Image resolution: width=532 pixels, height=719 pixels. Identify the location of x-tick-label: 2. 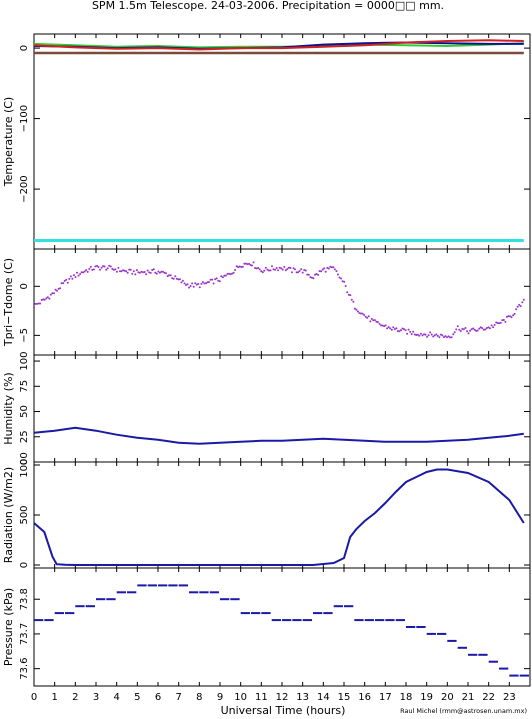
(75, 697).